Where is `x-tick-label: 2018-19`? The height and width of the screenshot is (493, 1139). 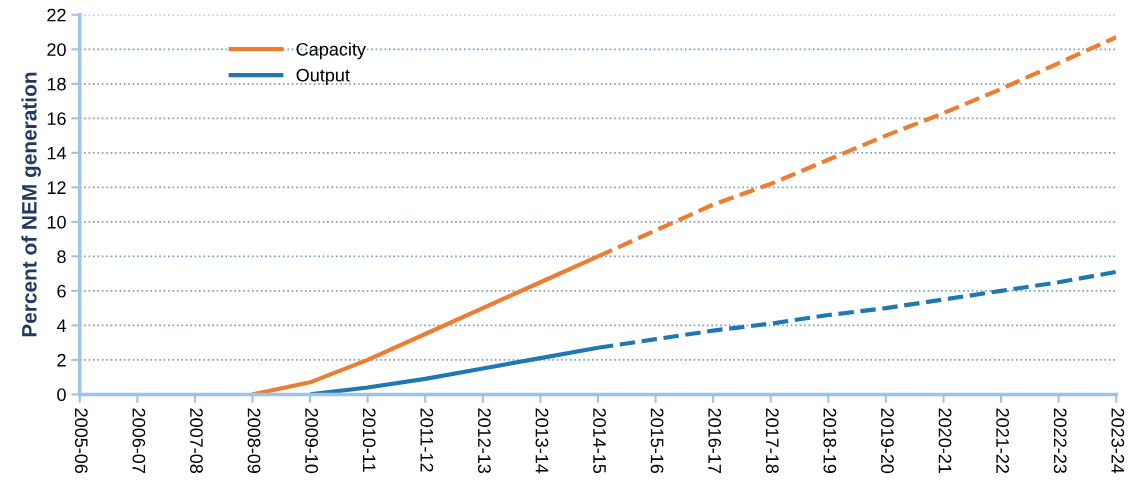 x-tick-label: 2018-19 is located at coordinates (830, 440).